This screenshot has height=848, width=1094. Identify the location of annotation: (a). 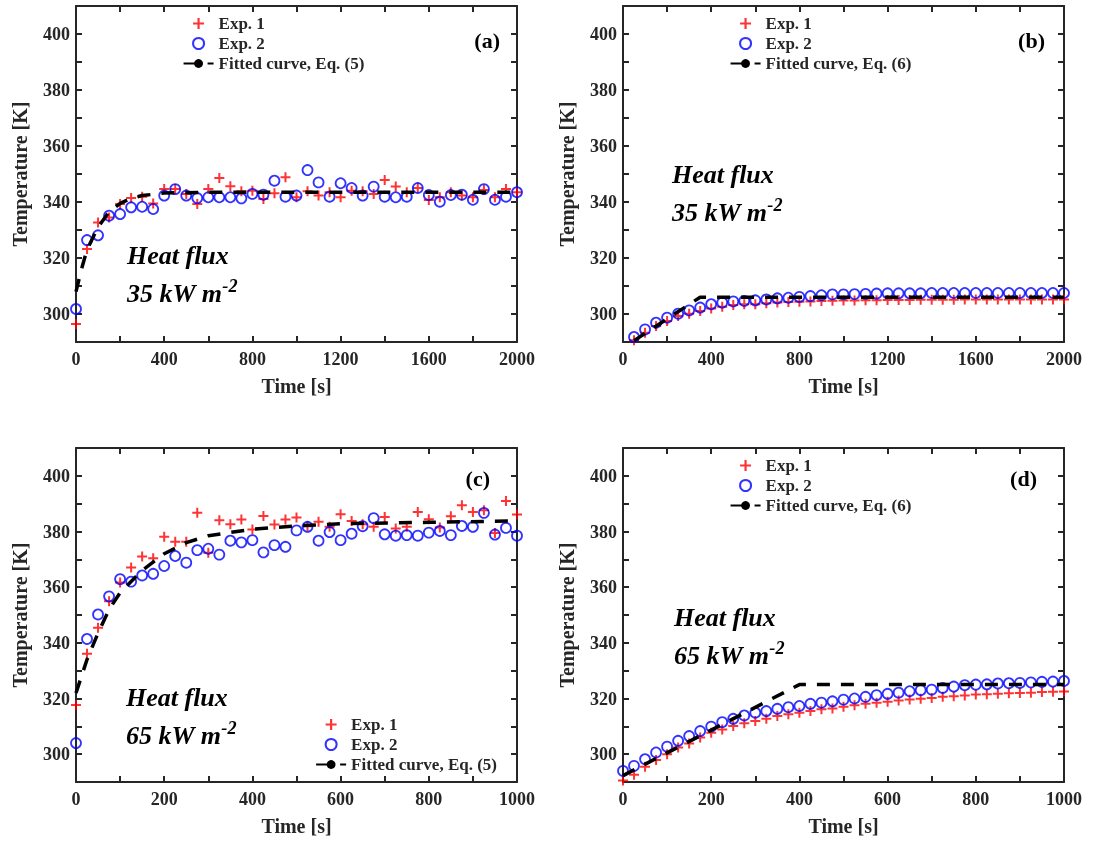
(487, 40).